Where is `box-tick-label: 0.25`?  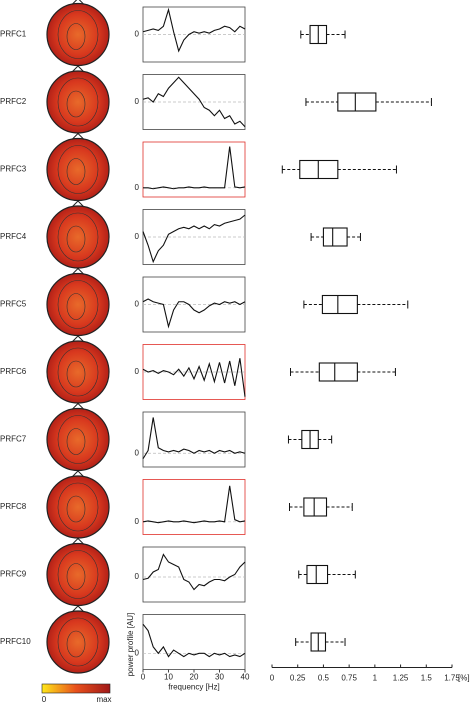 box-tick-label: 0.25 is located at coordinates (298, 678).